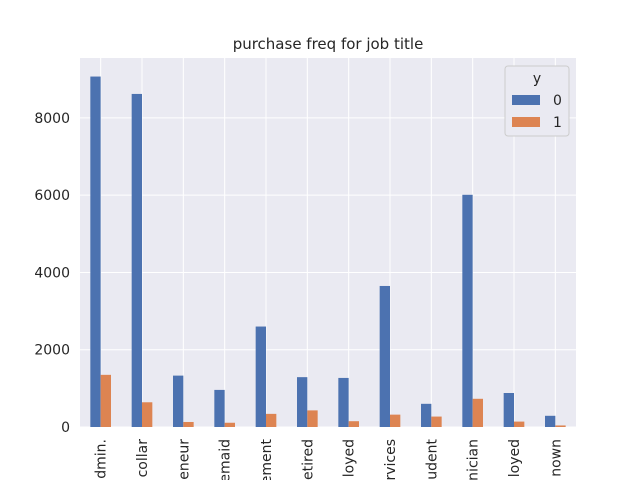 The image size is (640, 480). What do you see at coordinates (474, 459) in the screenshot?
I see `x-tick-label: nician` at bounding box center [474, 459].